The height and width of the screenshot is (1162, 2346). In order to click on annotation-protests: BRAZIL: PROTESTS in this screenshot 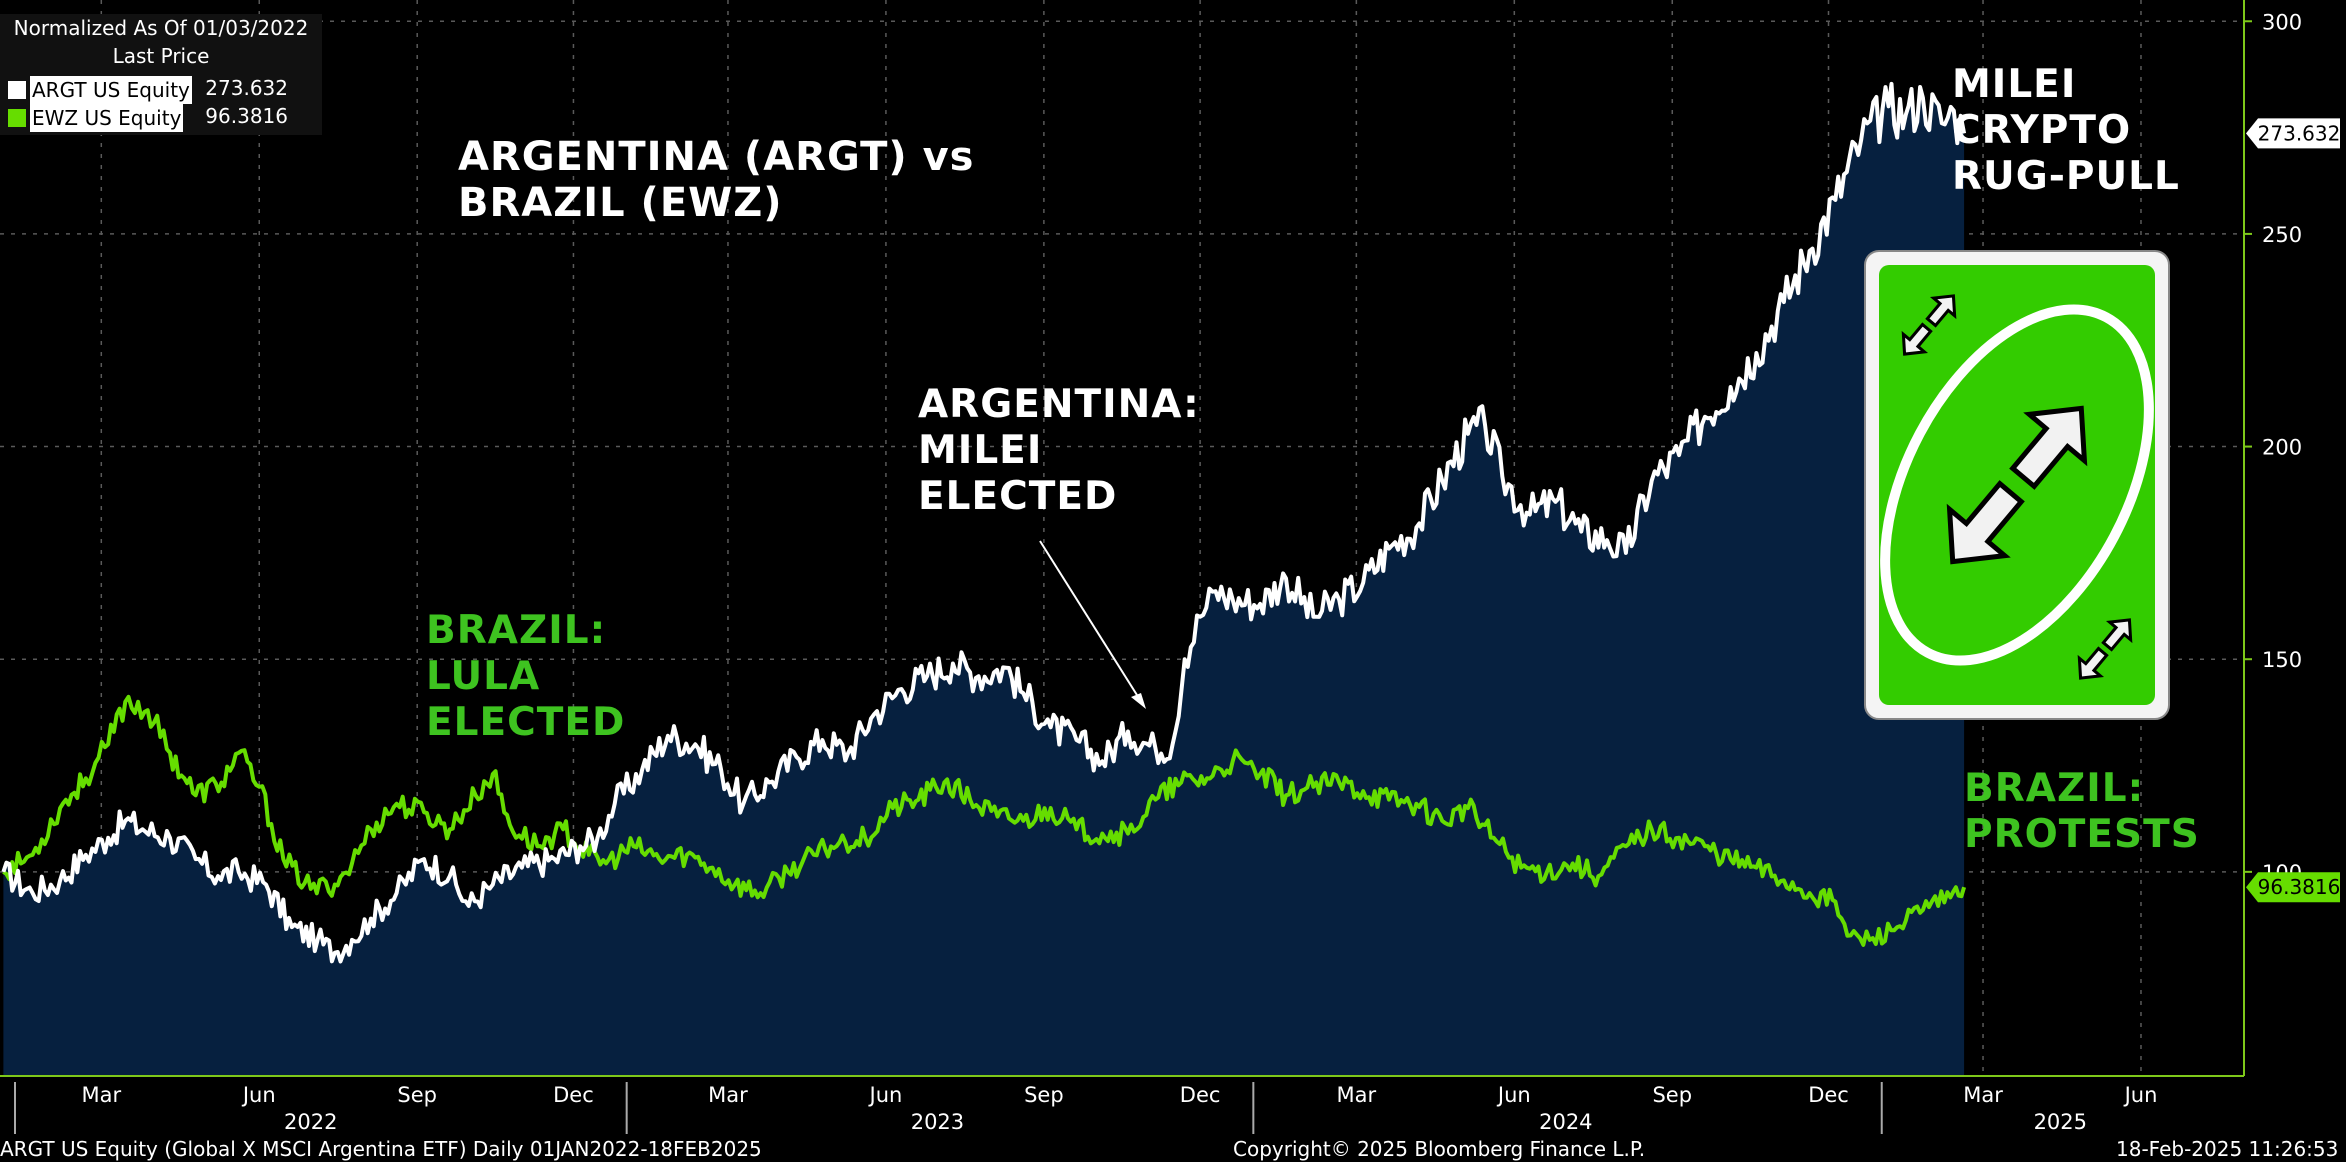, I will do `click(2082, 811)`.